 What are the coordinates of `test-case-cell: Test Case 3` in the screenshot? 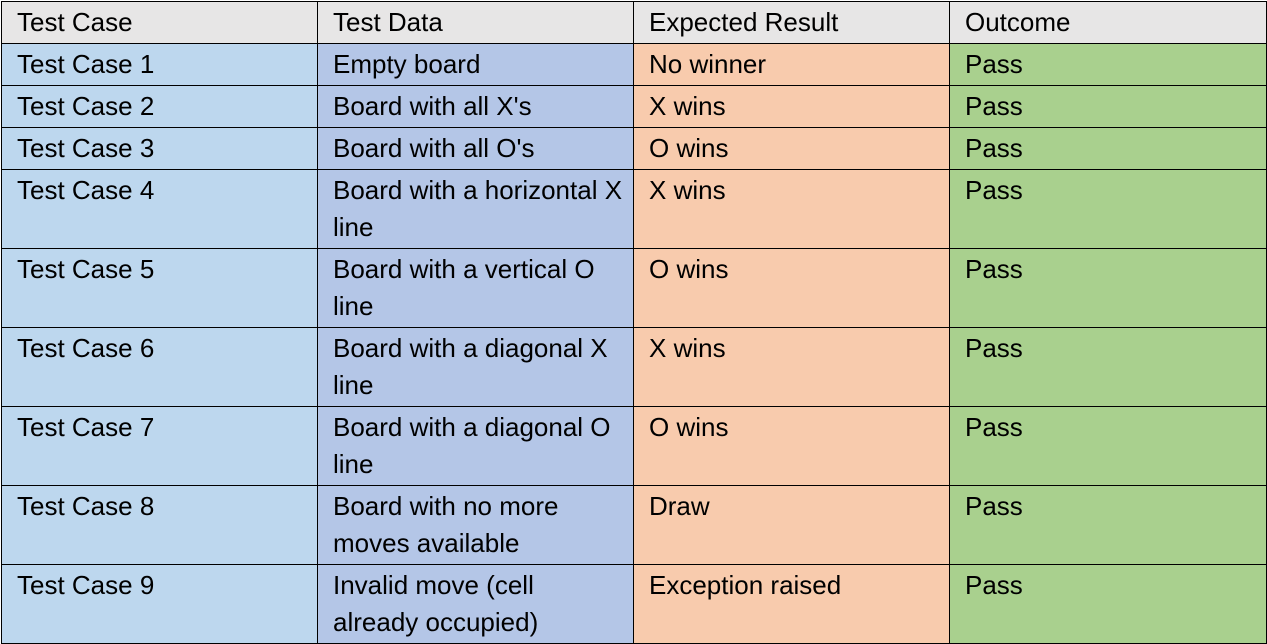 It's located at (159, 148).